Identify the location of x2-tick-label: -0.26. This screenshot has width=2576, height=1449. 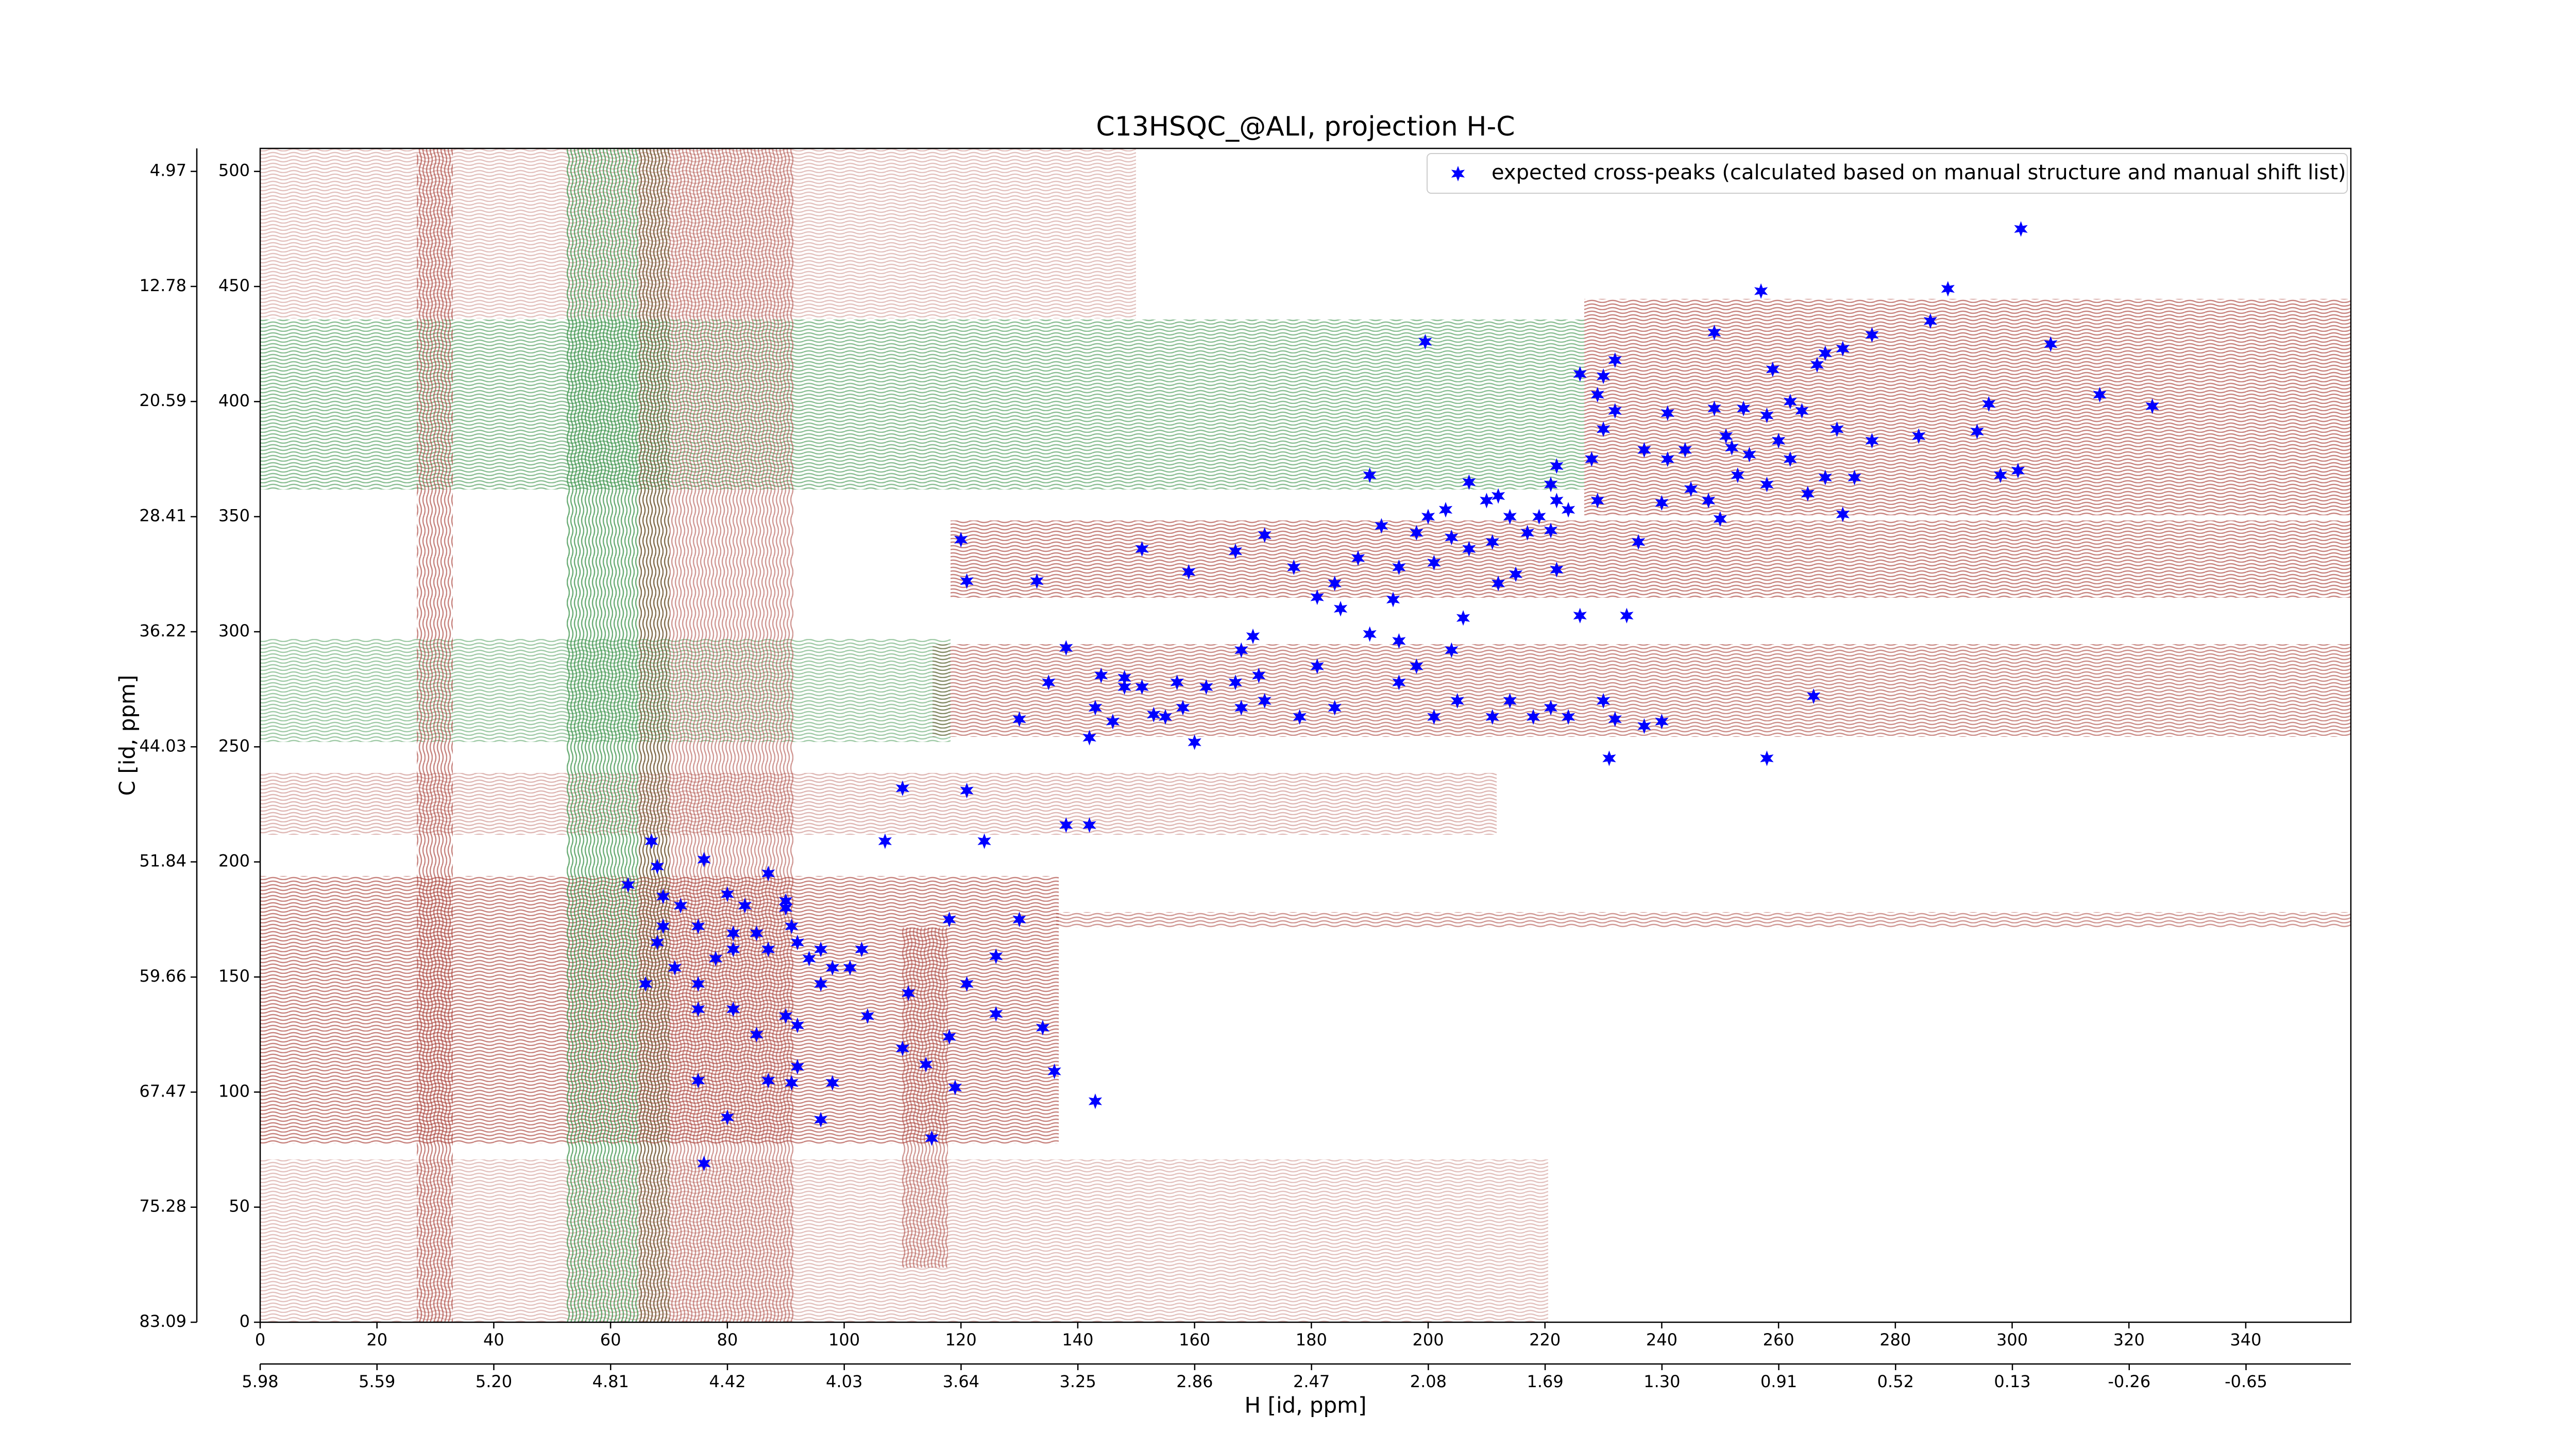
(2129, 1381).